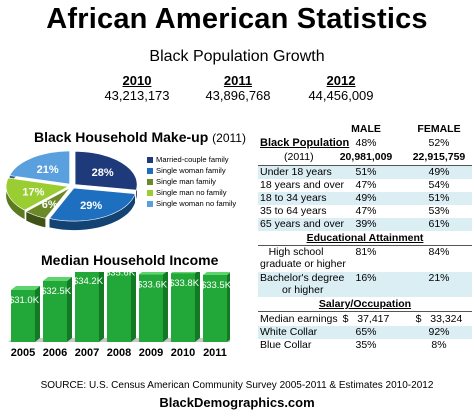 The width and height of the screenshot is (474, 419). Describe the element at coordinates (87, 353) in the screenshot. I see `bar-category-label: 2007` at that location.